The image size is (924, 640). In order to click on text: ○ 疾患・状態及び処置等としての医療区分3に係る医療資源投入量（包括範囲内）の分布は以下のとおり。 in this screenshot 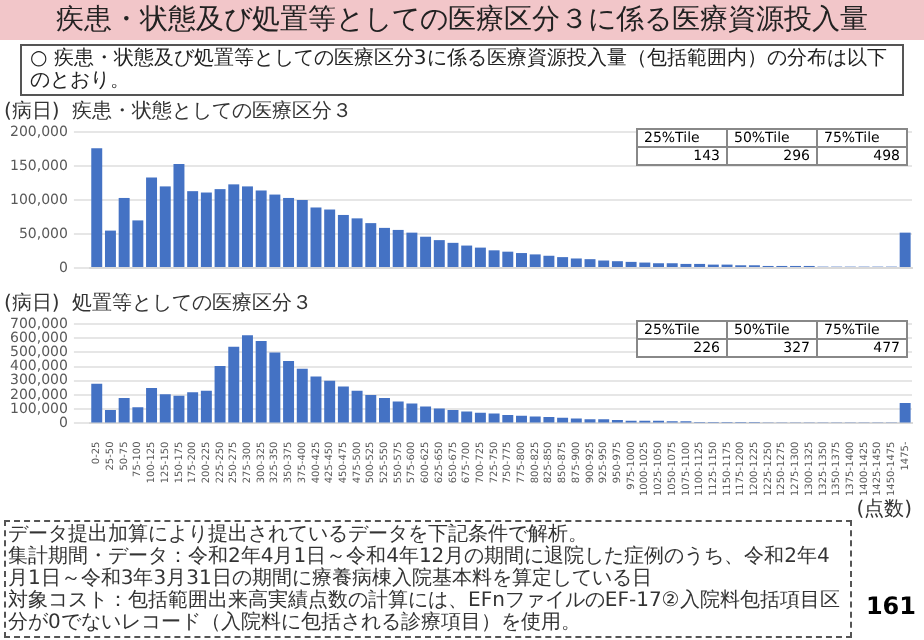, I will do `click(462, 70)`.